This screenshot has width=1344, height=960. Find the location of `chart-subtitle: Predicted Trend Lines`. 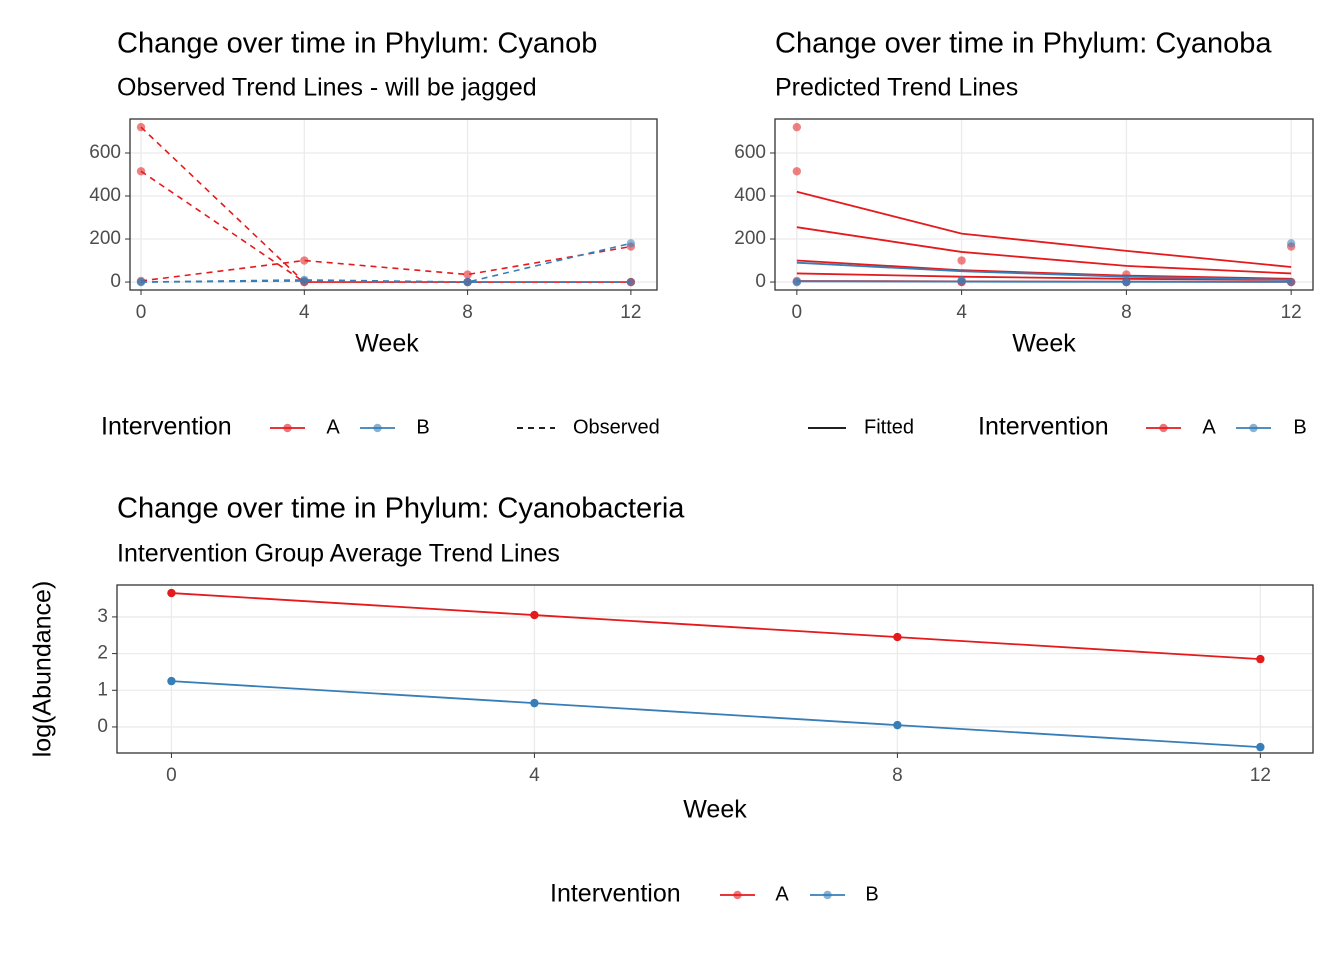

chart-subtitle: Predicted Trend Lines is located at coordinates (896, 88).